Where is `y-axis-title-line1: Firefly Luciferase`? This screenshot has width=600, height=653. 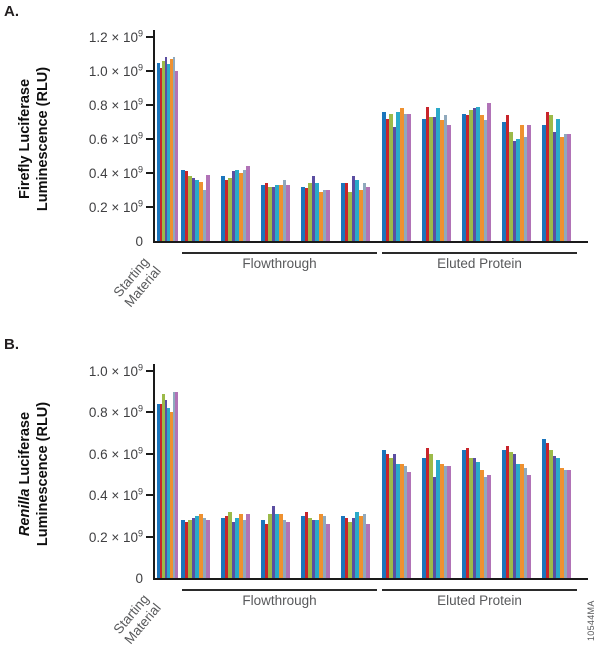
y-axis-title-line1: Firefly Luciferase is located at coordinates (24, 139).